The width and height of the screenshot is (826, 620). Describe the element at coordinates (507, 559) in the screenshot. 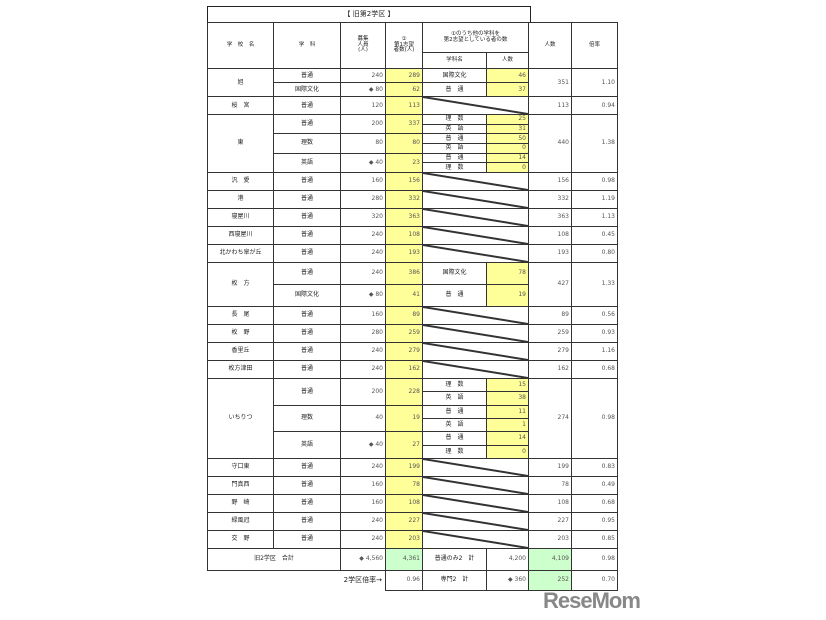

I see `general-capacity: 4,200` at that location.